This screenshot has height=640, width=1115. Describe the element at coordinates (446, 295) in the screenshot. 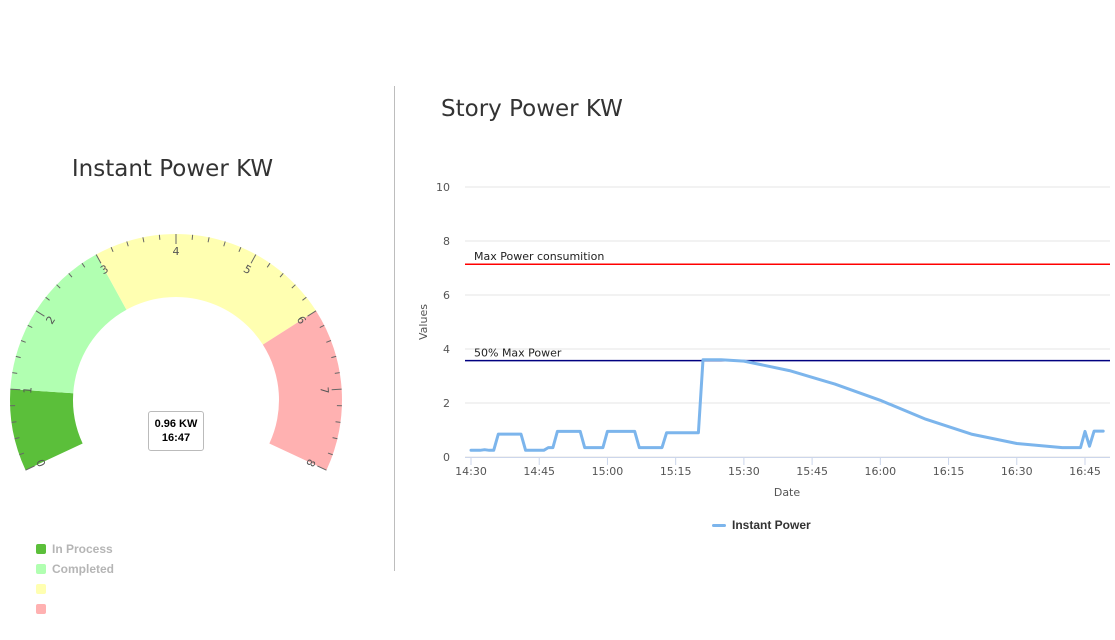

I see `y-tick-label: 6` at that location.